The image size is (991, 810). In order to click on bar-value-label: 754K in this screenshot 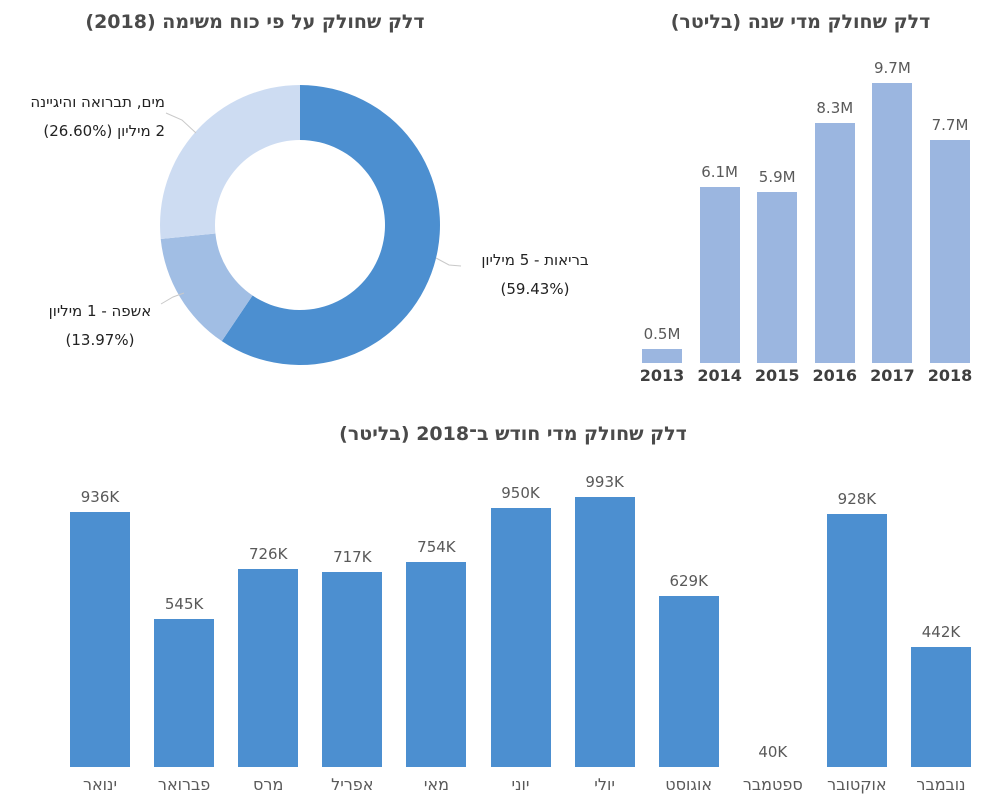, I will do `click(436, 547)`.